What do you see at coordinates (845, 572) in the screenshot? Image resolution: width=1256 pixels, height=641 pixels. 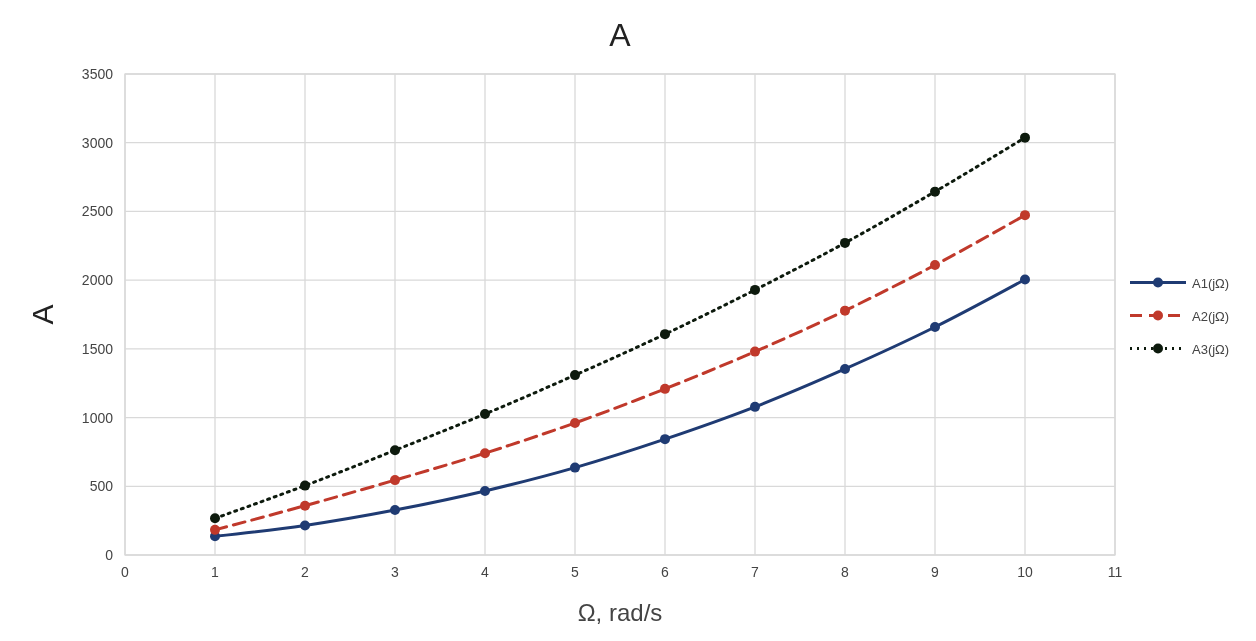 I see `x-tick-label: 8` at bounding box center [845, 572].